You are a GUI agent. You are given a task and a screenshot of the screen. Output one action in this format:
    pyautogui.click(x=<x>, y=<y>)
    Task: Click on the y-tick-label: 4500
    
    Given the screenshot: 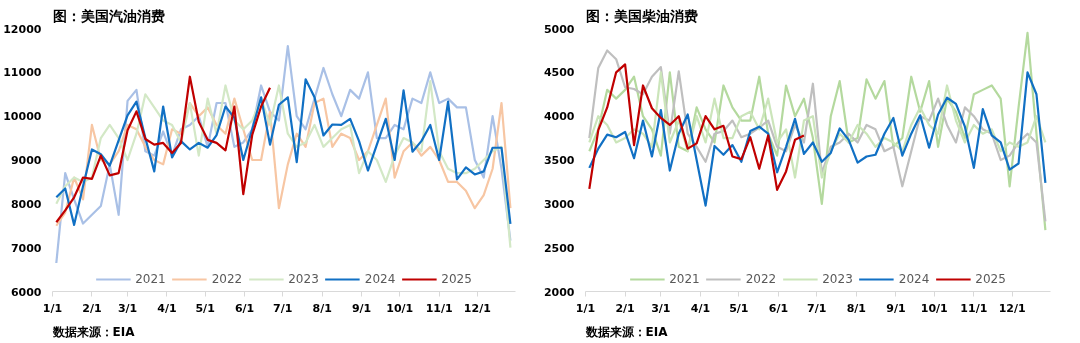 What is the action you would take?
    pyautogui.click(x=559, y=73)
    